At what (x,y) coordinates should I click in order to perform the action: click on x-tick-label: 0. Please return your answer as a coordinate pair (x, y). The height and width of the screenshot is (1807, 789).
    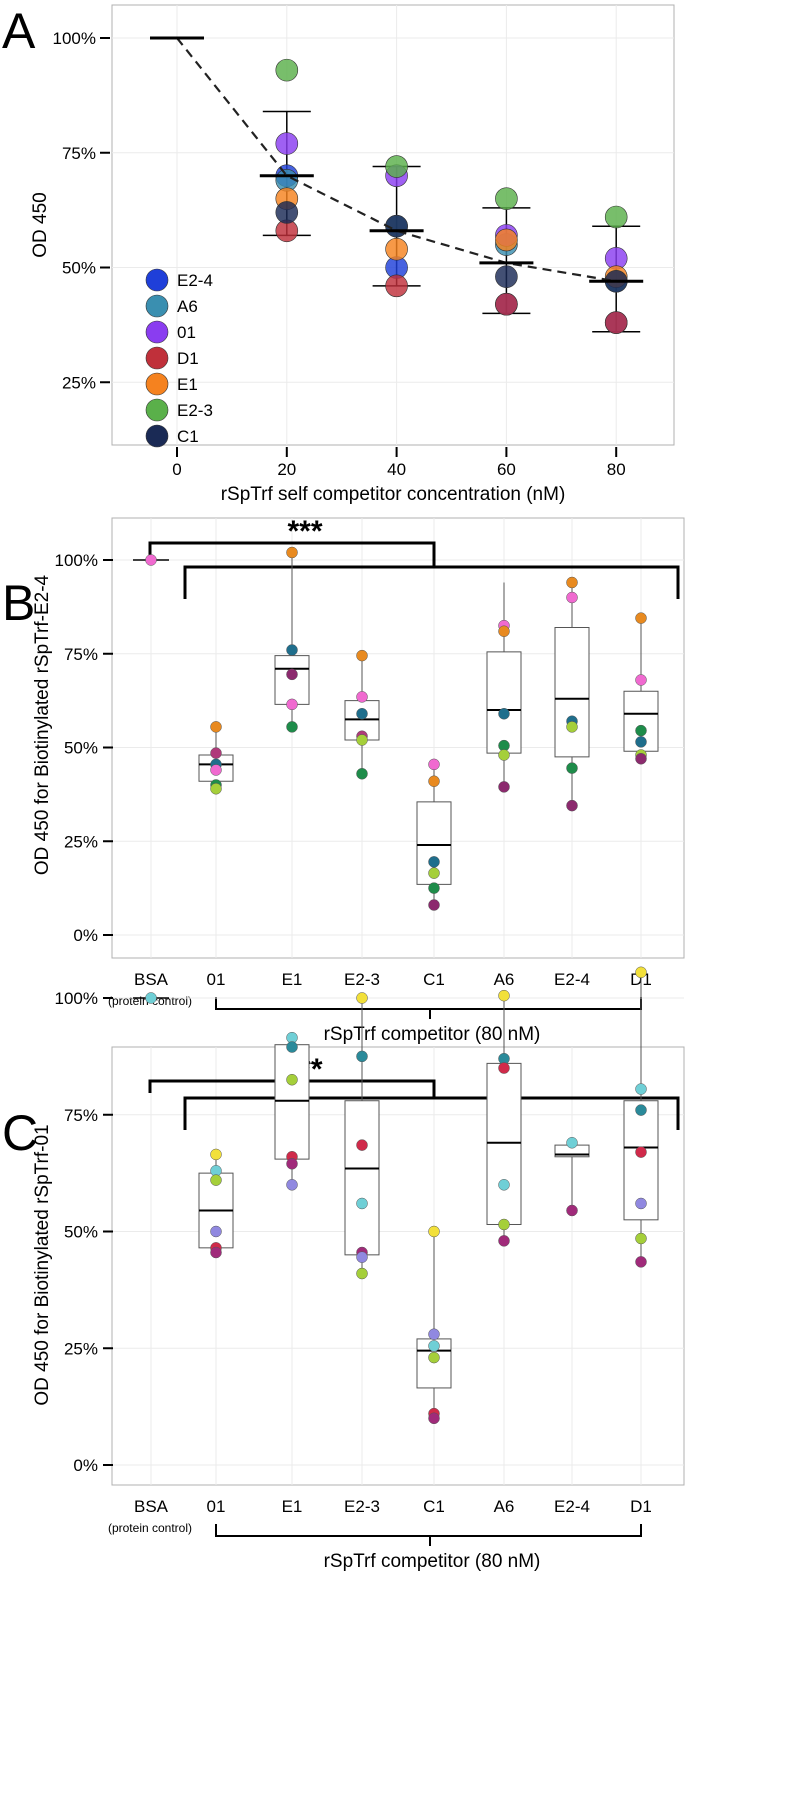
    Looking at the image, I should click on (176, 469).